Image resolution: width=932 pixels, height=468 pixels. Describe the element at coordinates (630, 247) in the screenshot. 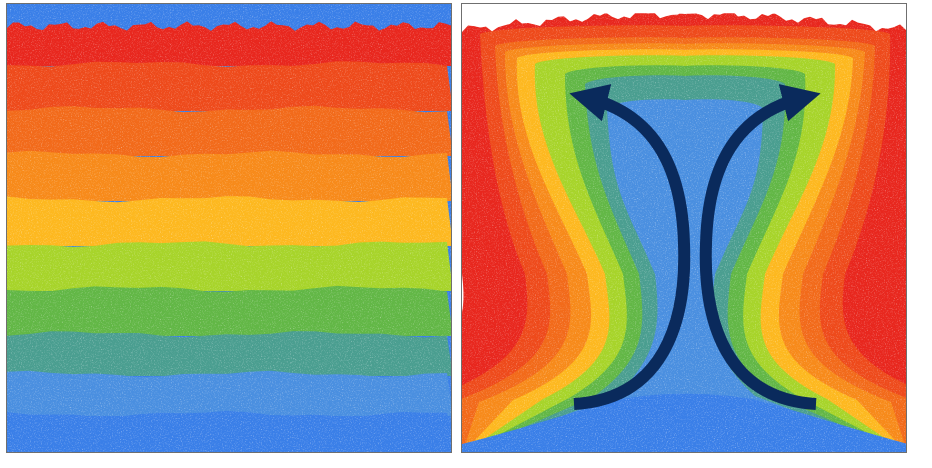

I see `left-flow-arrow` at that location.